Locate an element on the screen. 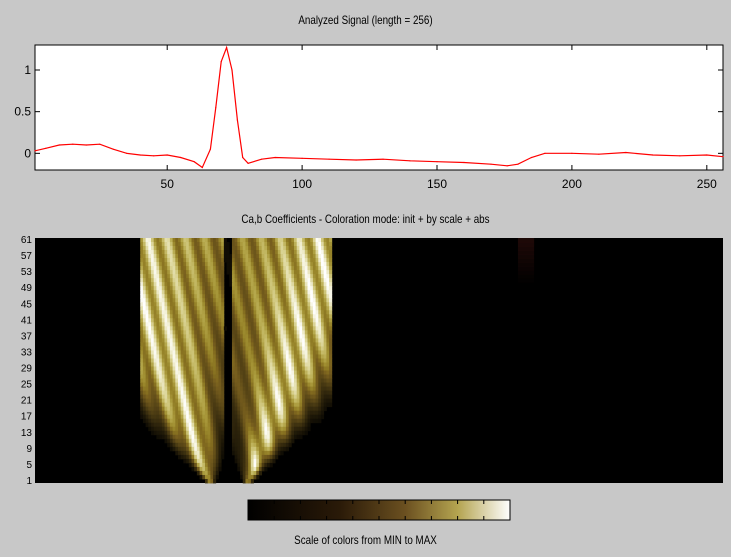 This screenshot has height=557, width=731. y-tick-label: 29 is located at coordinates (27, 369).